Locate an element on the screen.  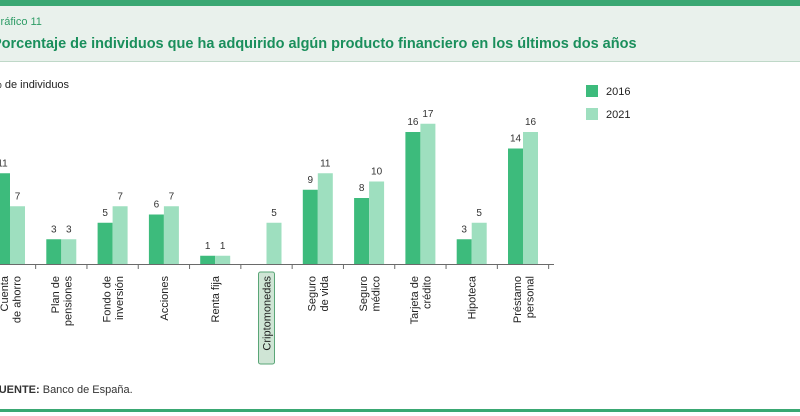
highlight-box is located at coordinates (266, 318).